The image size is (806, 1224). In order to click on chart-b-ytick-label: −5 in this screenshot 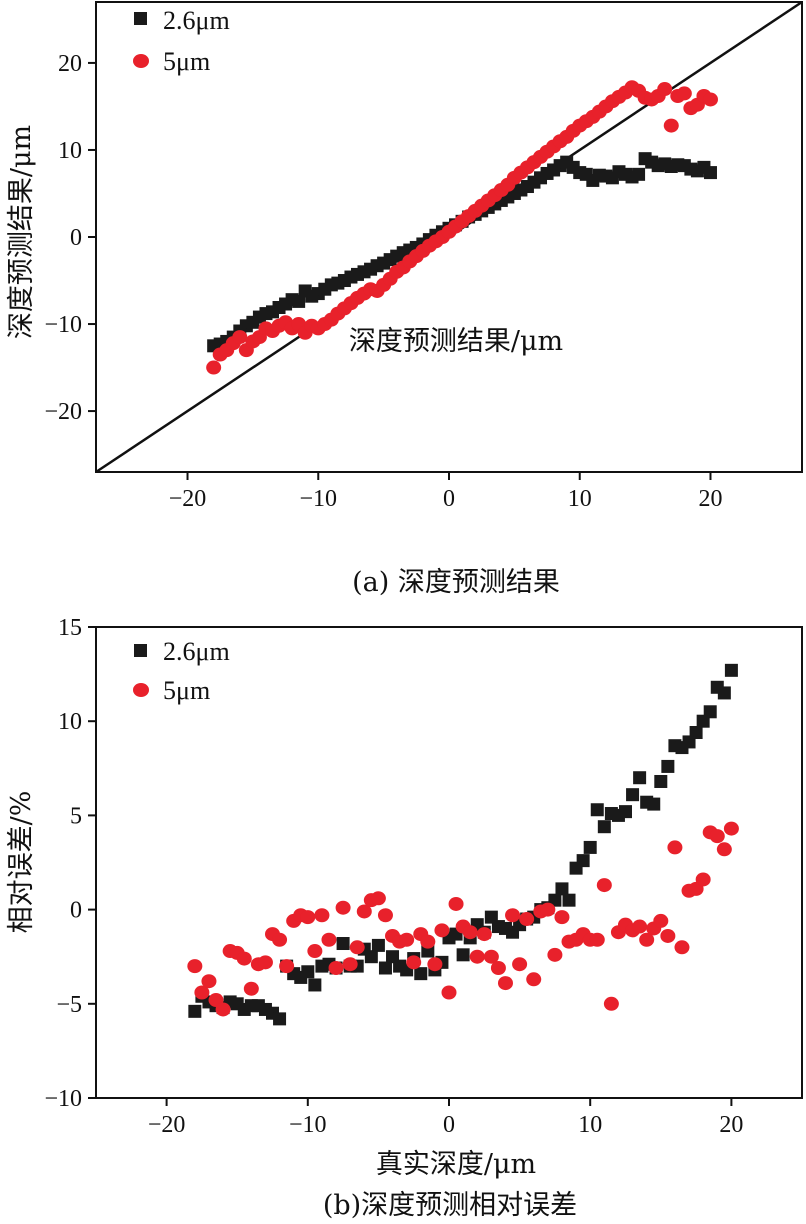, I will do `click(69, 1005)`.